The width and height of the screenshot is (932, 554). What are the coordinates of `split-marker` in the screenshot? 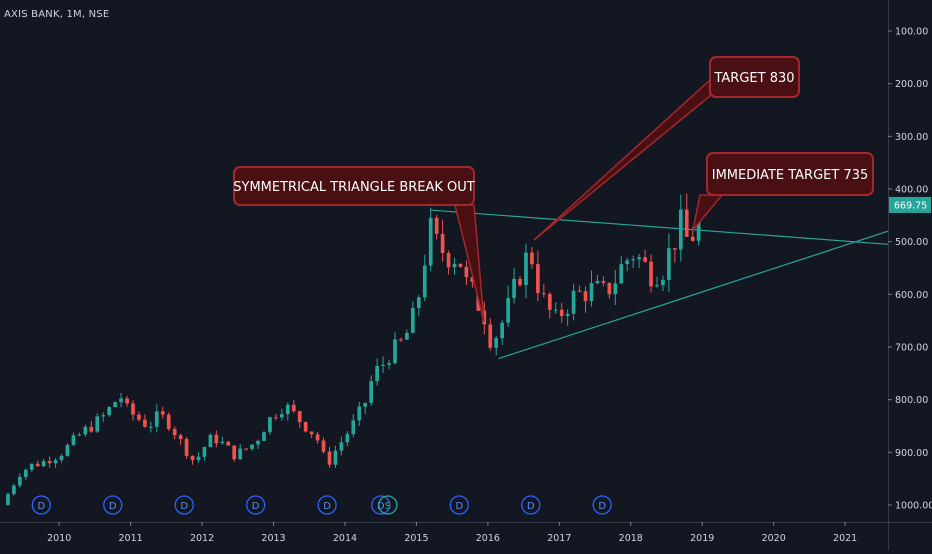 It's located at (388, 505).